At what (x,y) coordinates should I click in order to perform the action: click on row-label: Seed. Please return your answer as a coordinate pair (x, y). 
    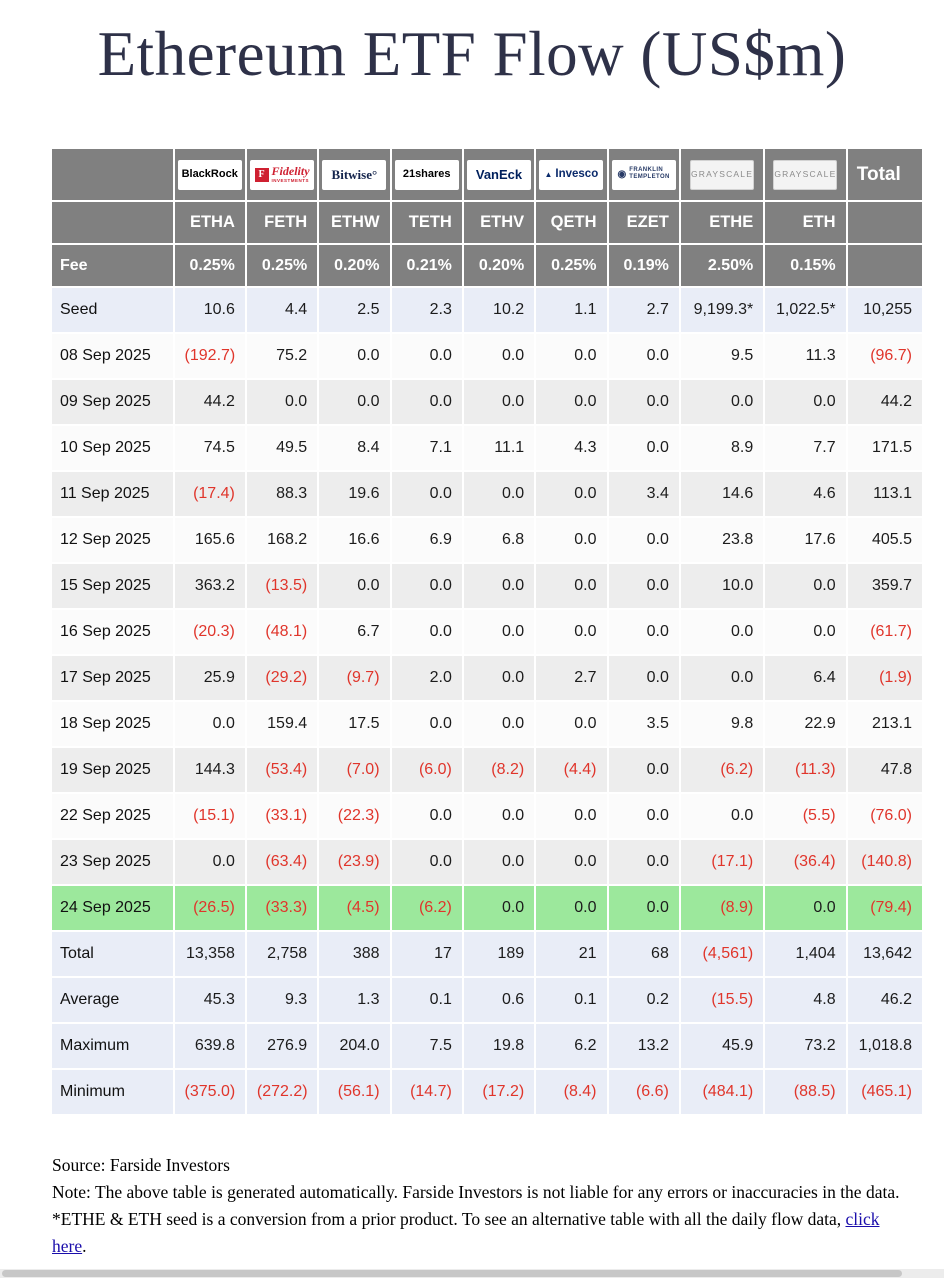
    Looking at the image, I should click on (113, 311).